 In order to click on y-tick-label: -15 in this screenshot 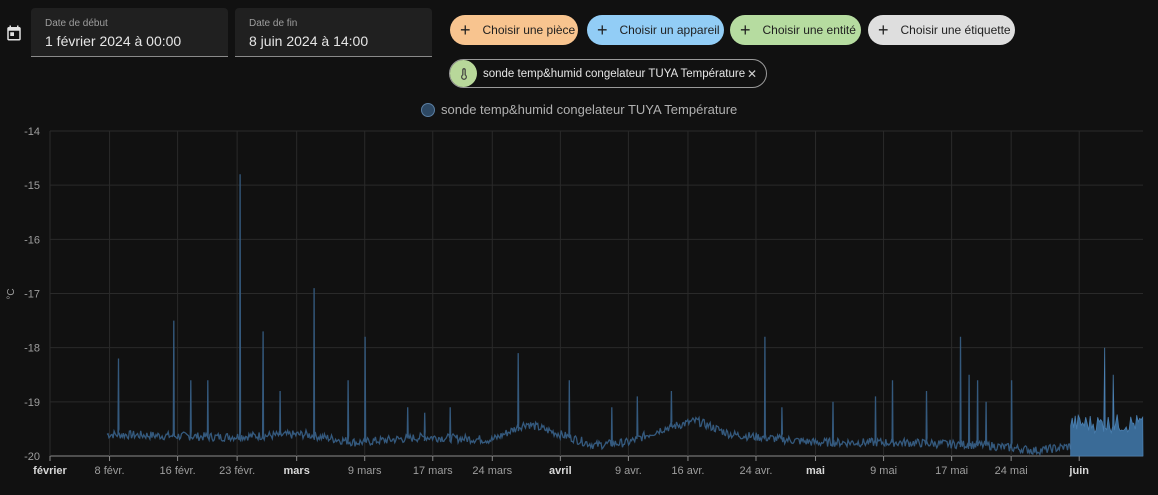, I will do `click(32, 186)`.